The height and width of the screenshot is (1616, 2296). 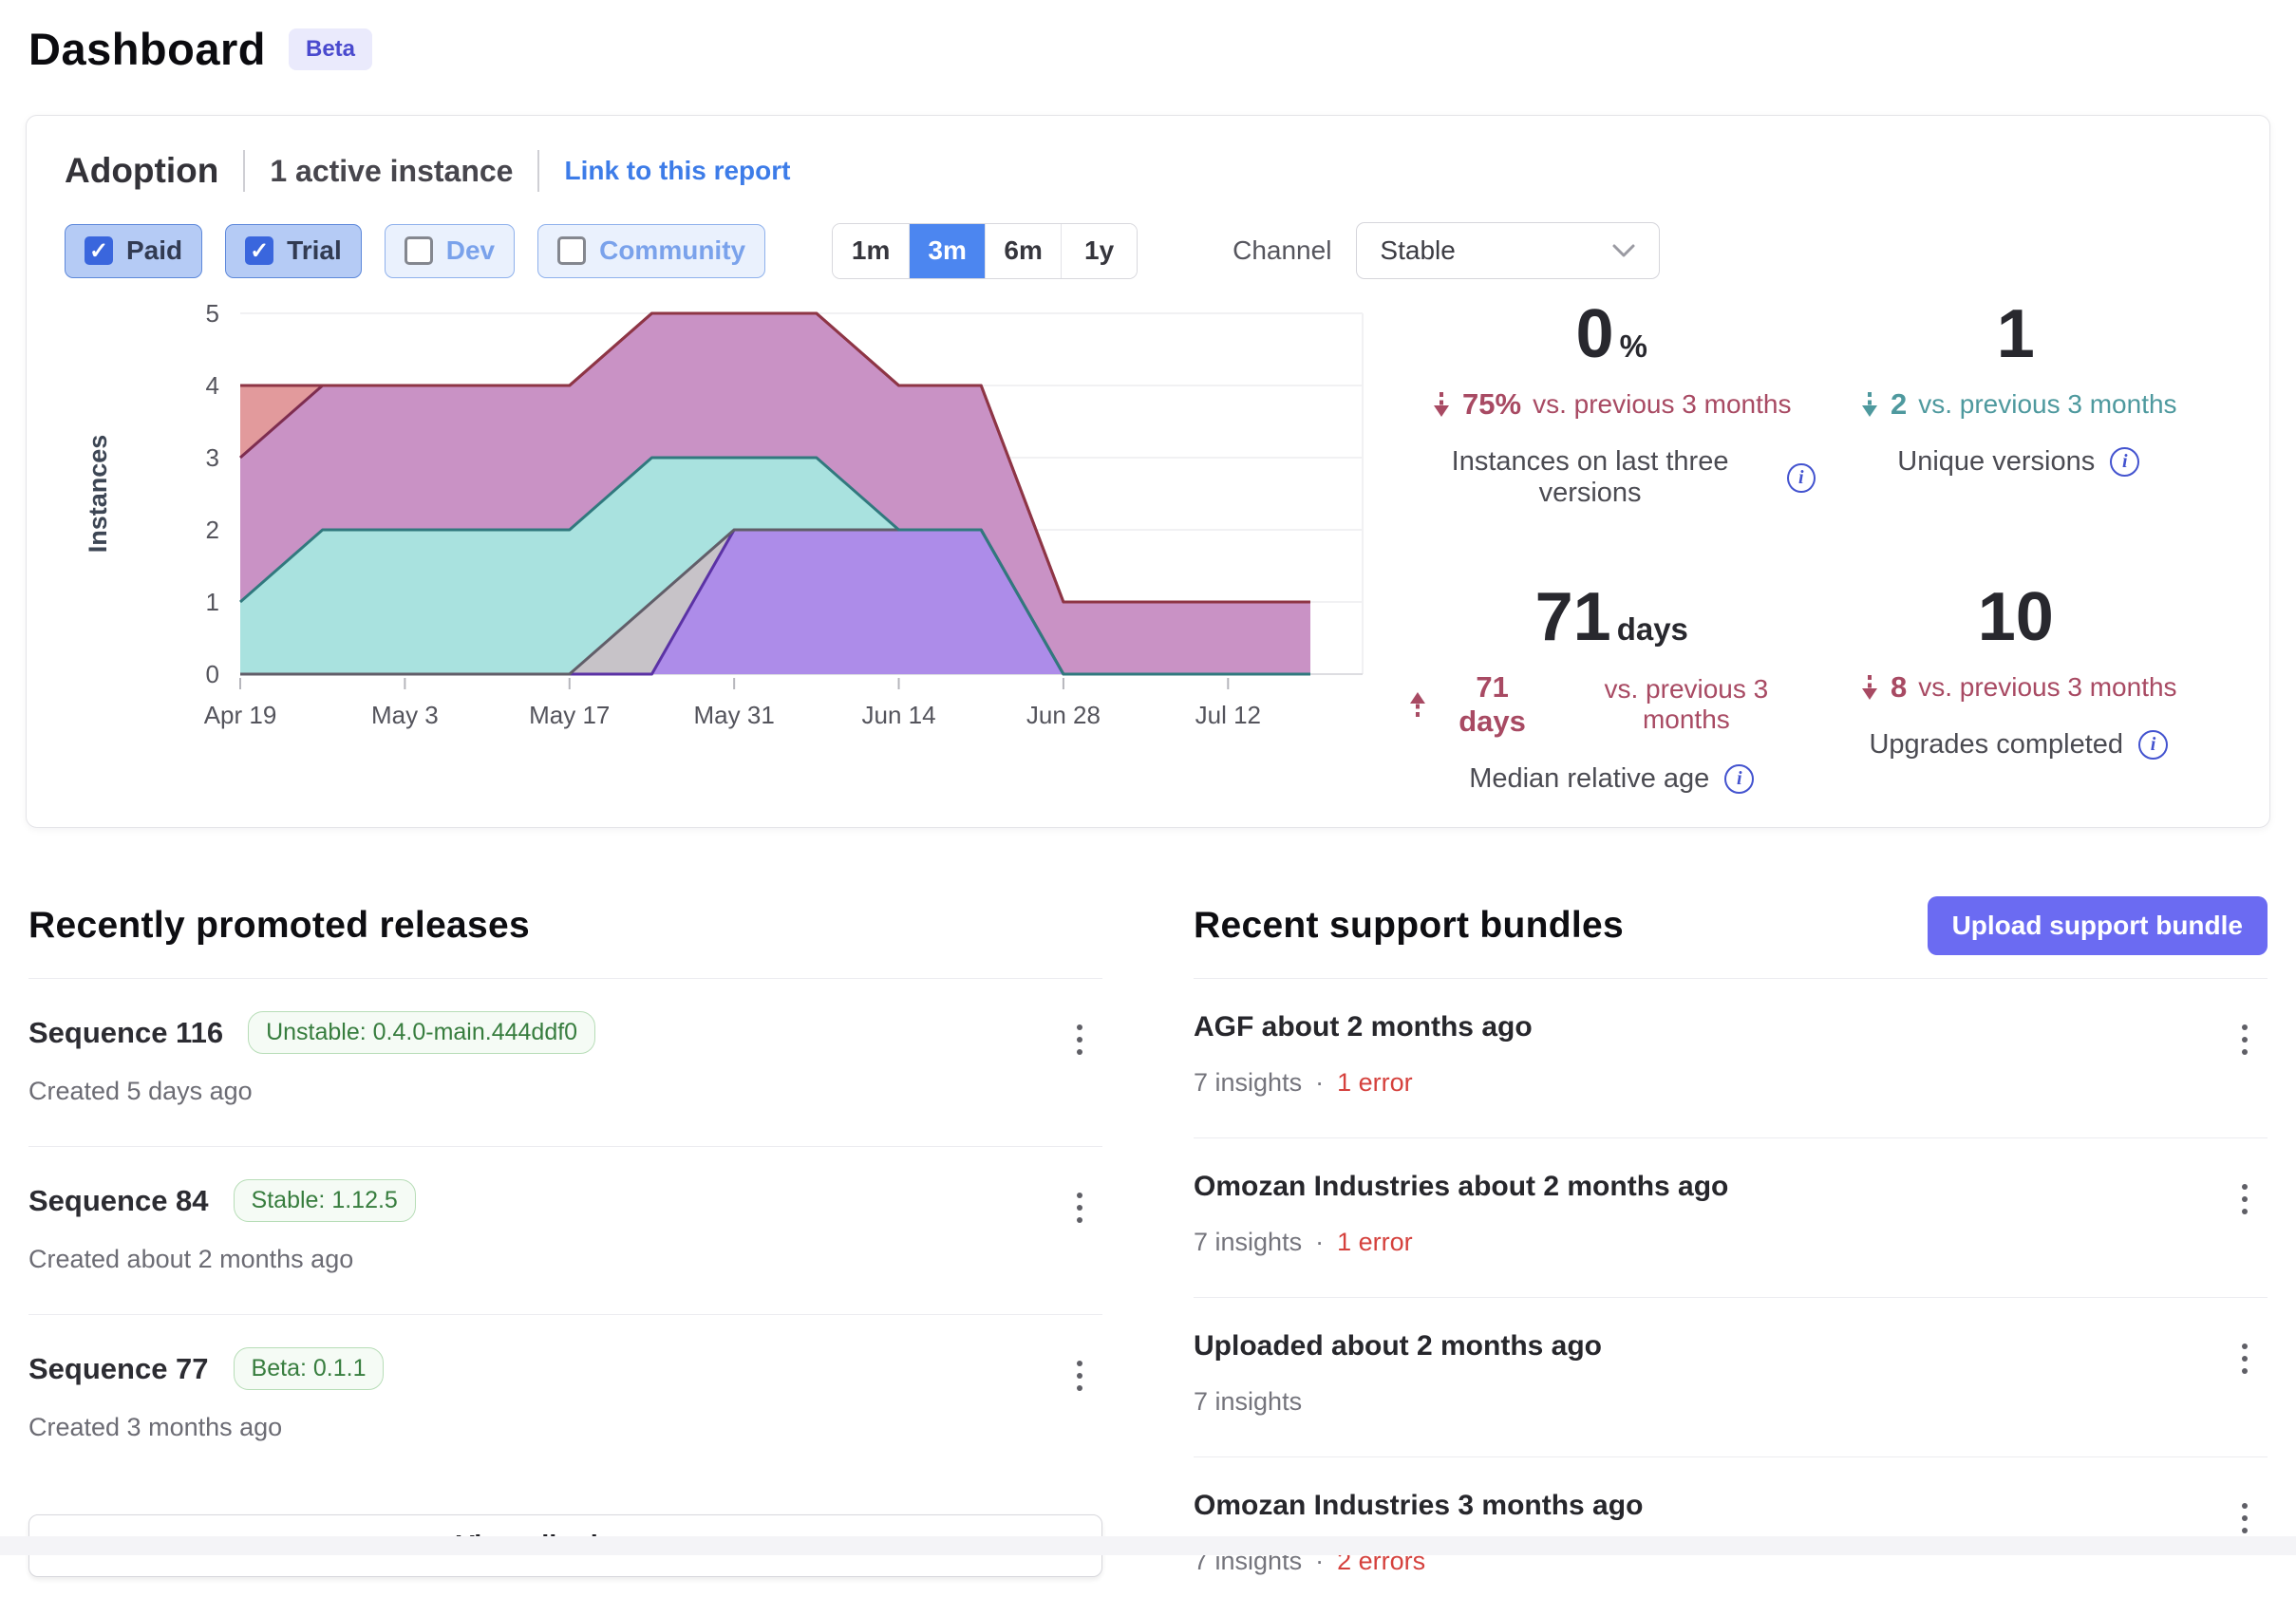 What do you see at coordinates (314, 250) in the screenshot?
I see `filter-label: Trial` at bounding box center [314, 250].